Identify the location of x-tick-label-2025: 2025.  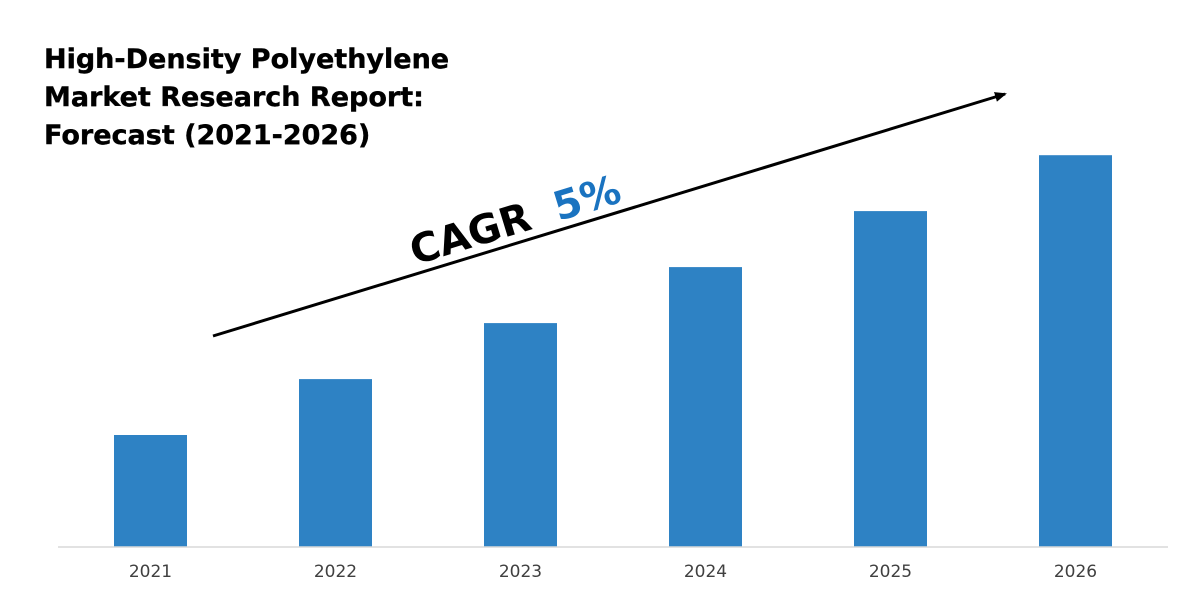
(890, 572).